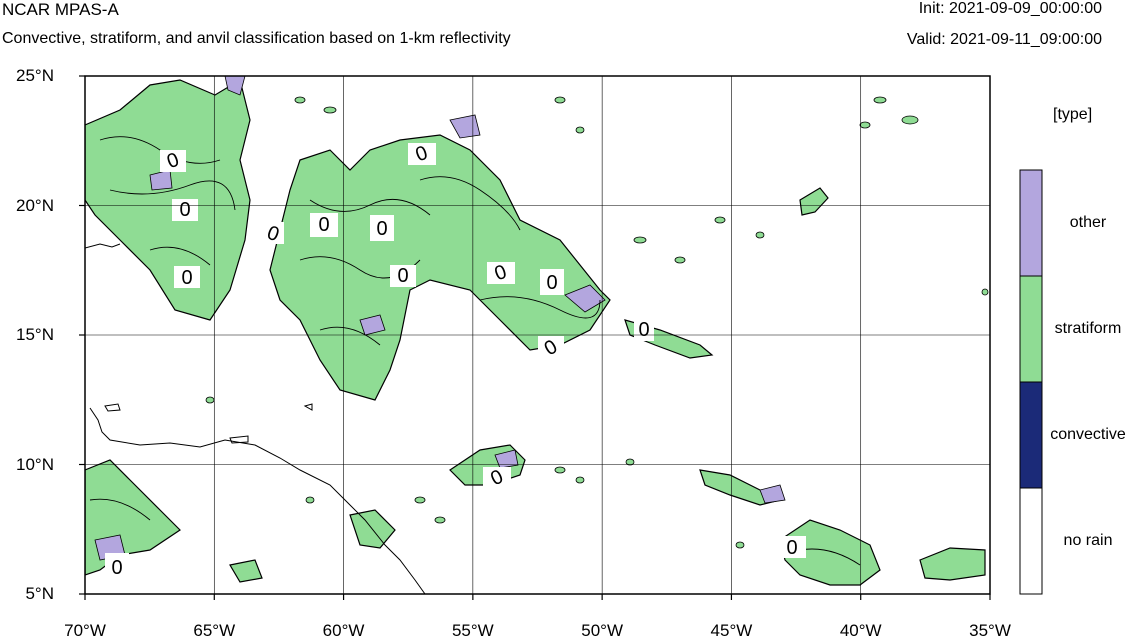 The height and width of the screenshot is (641, 1128). I want to click on init-time: Init: 2021-09-09_00:00:00, so click(1010, 8).